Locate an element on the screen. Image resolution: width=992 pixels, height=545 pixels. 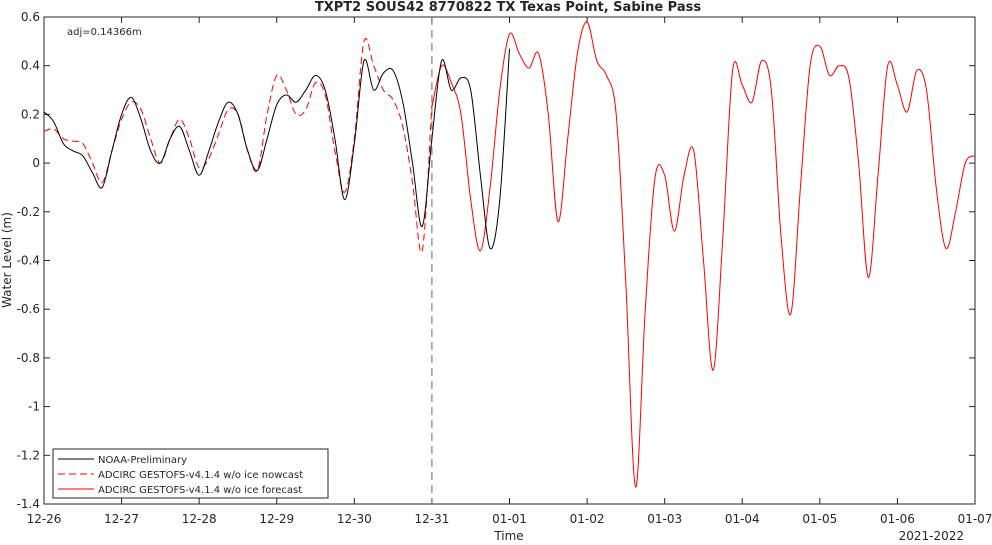
legend-label-forecast: ADCIRC GESTOFS-v4.1.4 w/o ice forecast is located at coordinates (200, 490).